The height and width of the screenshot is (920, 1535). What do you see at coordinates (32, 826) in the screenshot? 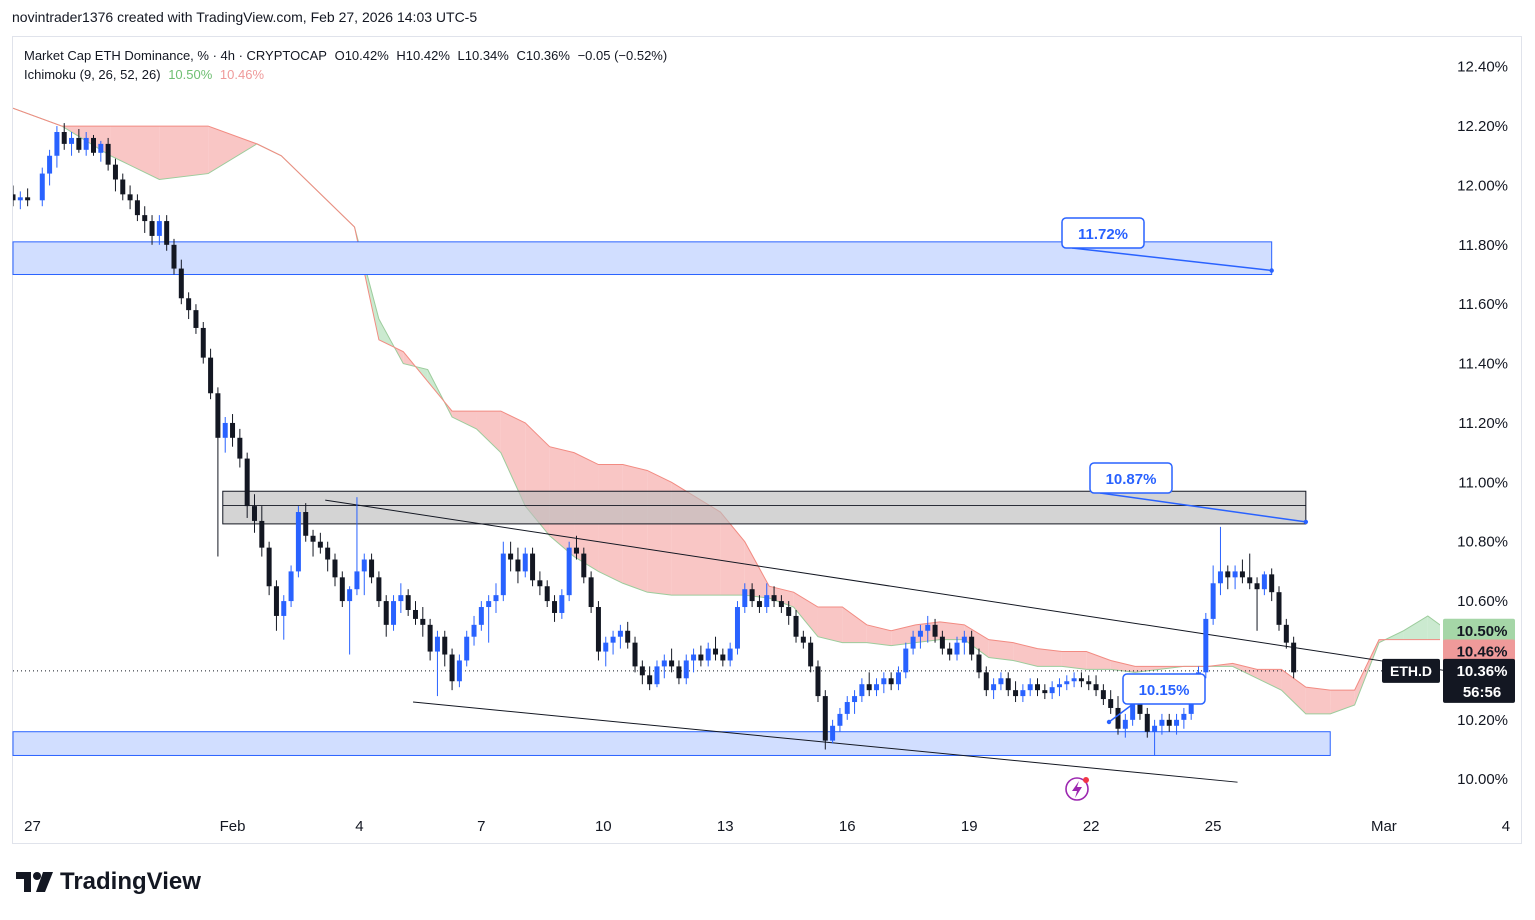
I see `x-tick-label: 27` at bounding box center [32, 826].